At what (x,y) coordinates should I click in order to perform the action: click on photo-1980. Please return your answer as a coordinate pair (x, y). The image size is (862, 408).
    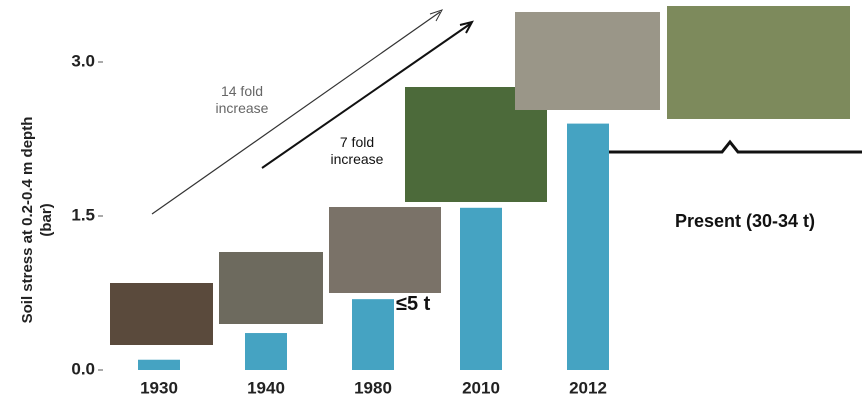
    Looking at the image, I should click on (385, 250).